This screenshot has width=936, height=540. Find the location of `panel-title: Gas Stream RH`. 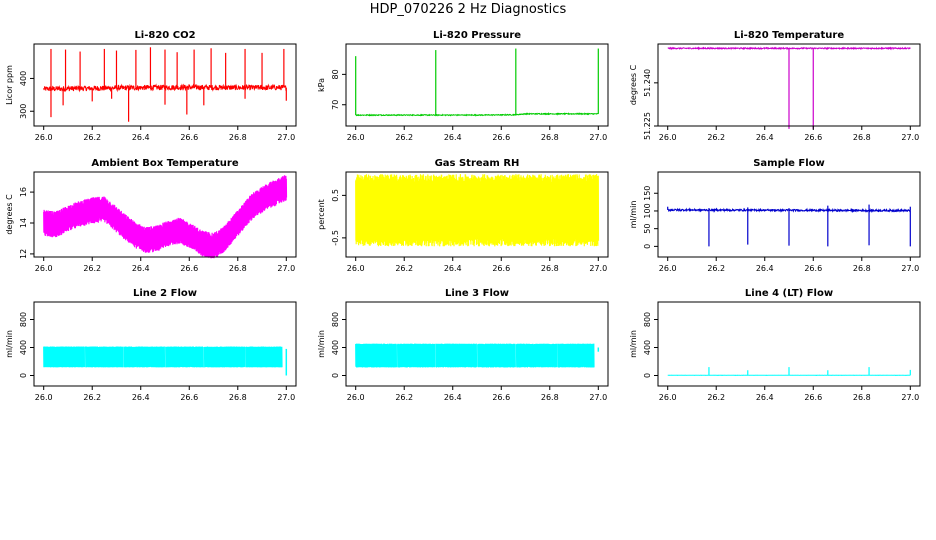

panel-title: Gas Stream RH is located at coordinates (477, 163).